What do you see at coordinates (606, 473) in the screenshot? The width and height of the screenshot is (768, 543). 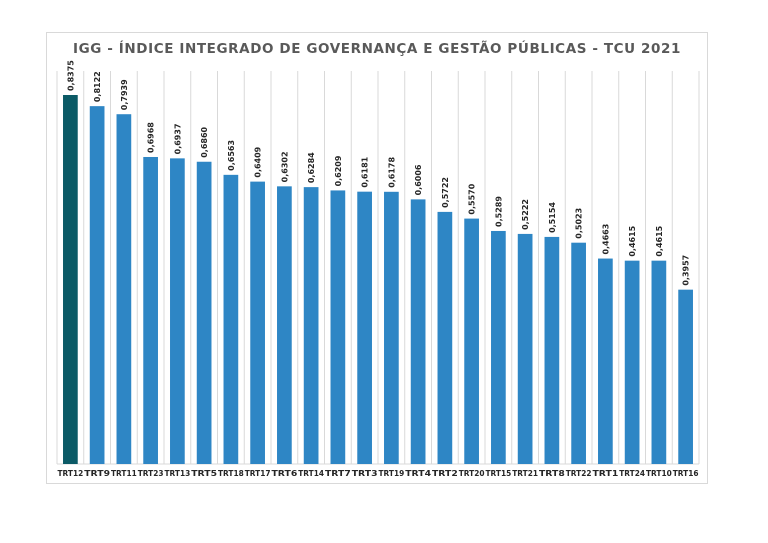 I see `tick-label: TRT1` at bounding box center [606, 473].